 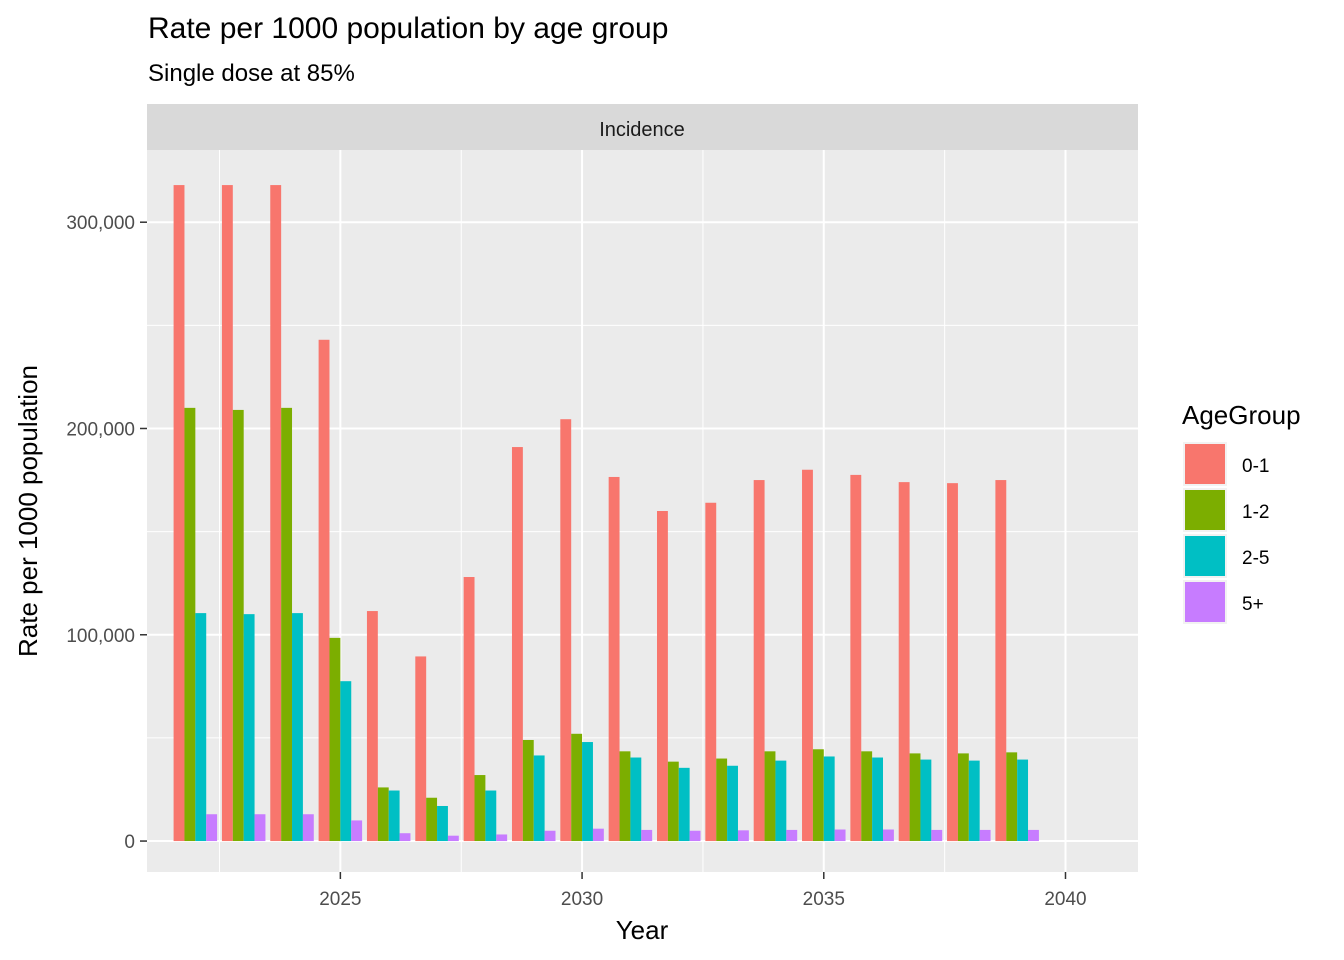 What do you see at coordinates (432, 819) in the screenshot?
I see `bar-1-2-2027` at bounding box center [432, 819].